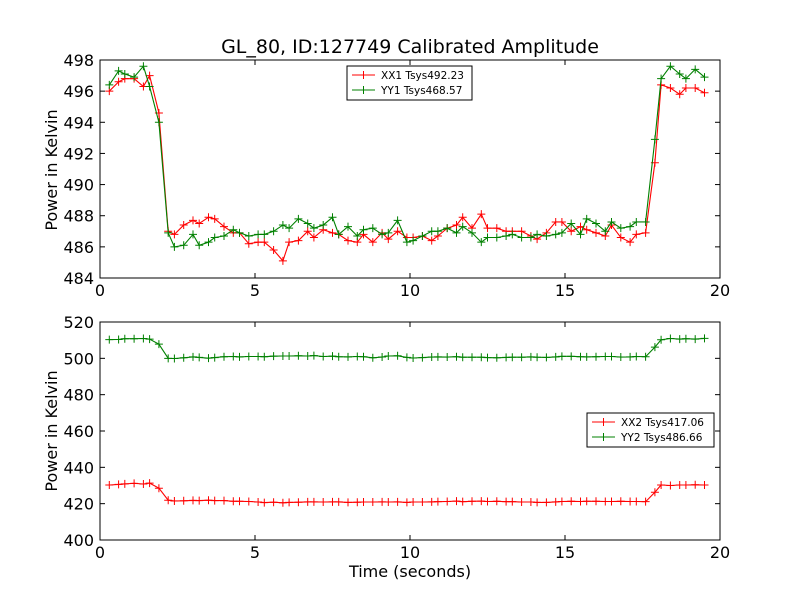 The image size is (800, 600). I want to click on bottom-y-tick-label: 420, so click(78, 504).